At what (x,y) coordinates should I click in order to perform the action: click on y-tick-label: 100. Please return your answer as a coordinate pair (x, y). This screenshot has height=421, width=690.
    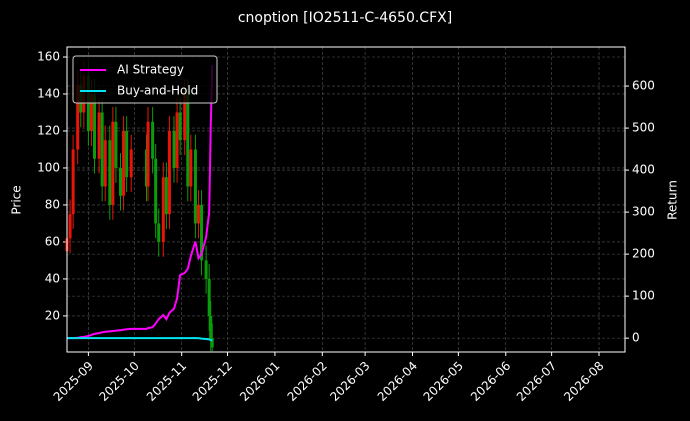
    Looking at the image, I should click on (48, 167).